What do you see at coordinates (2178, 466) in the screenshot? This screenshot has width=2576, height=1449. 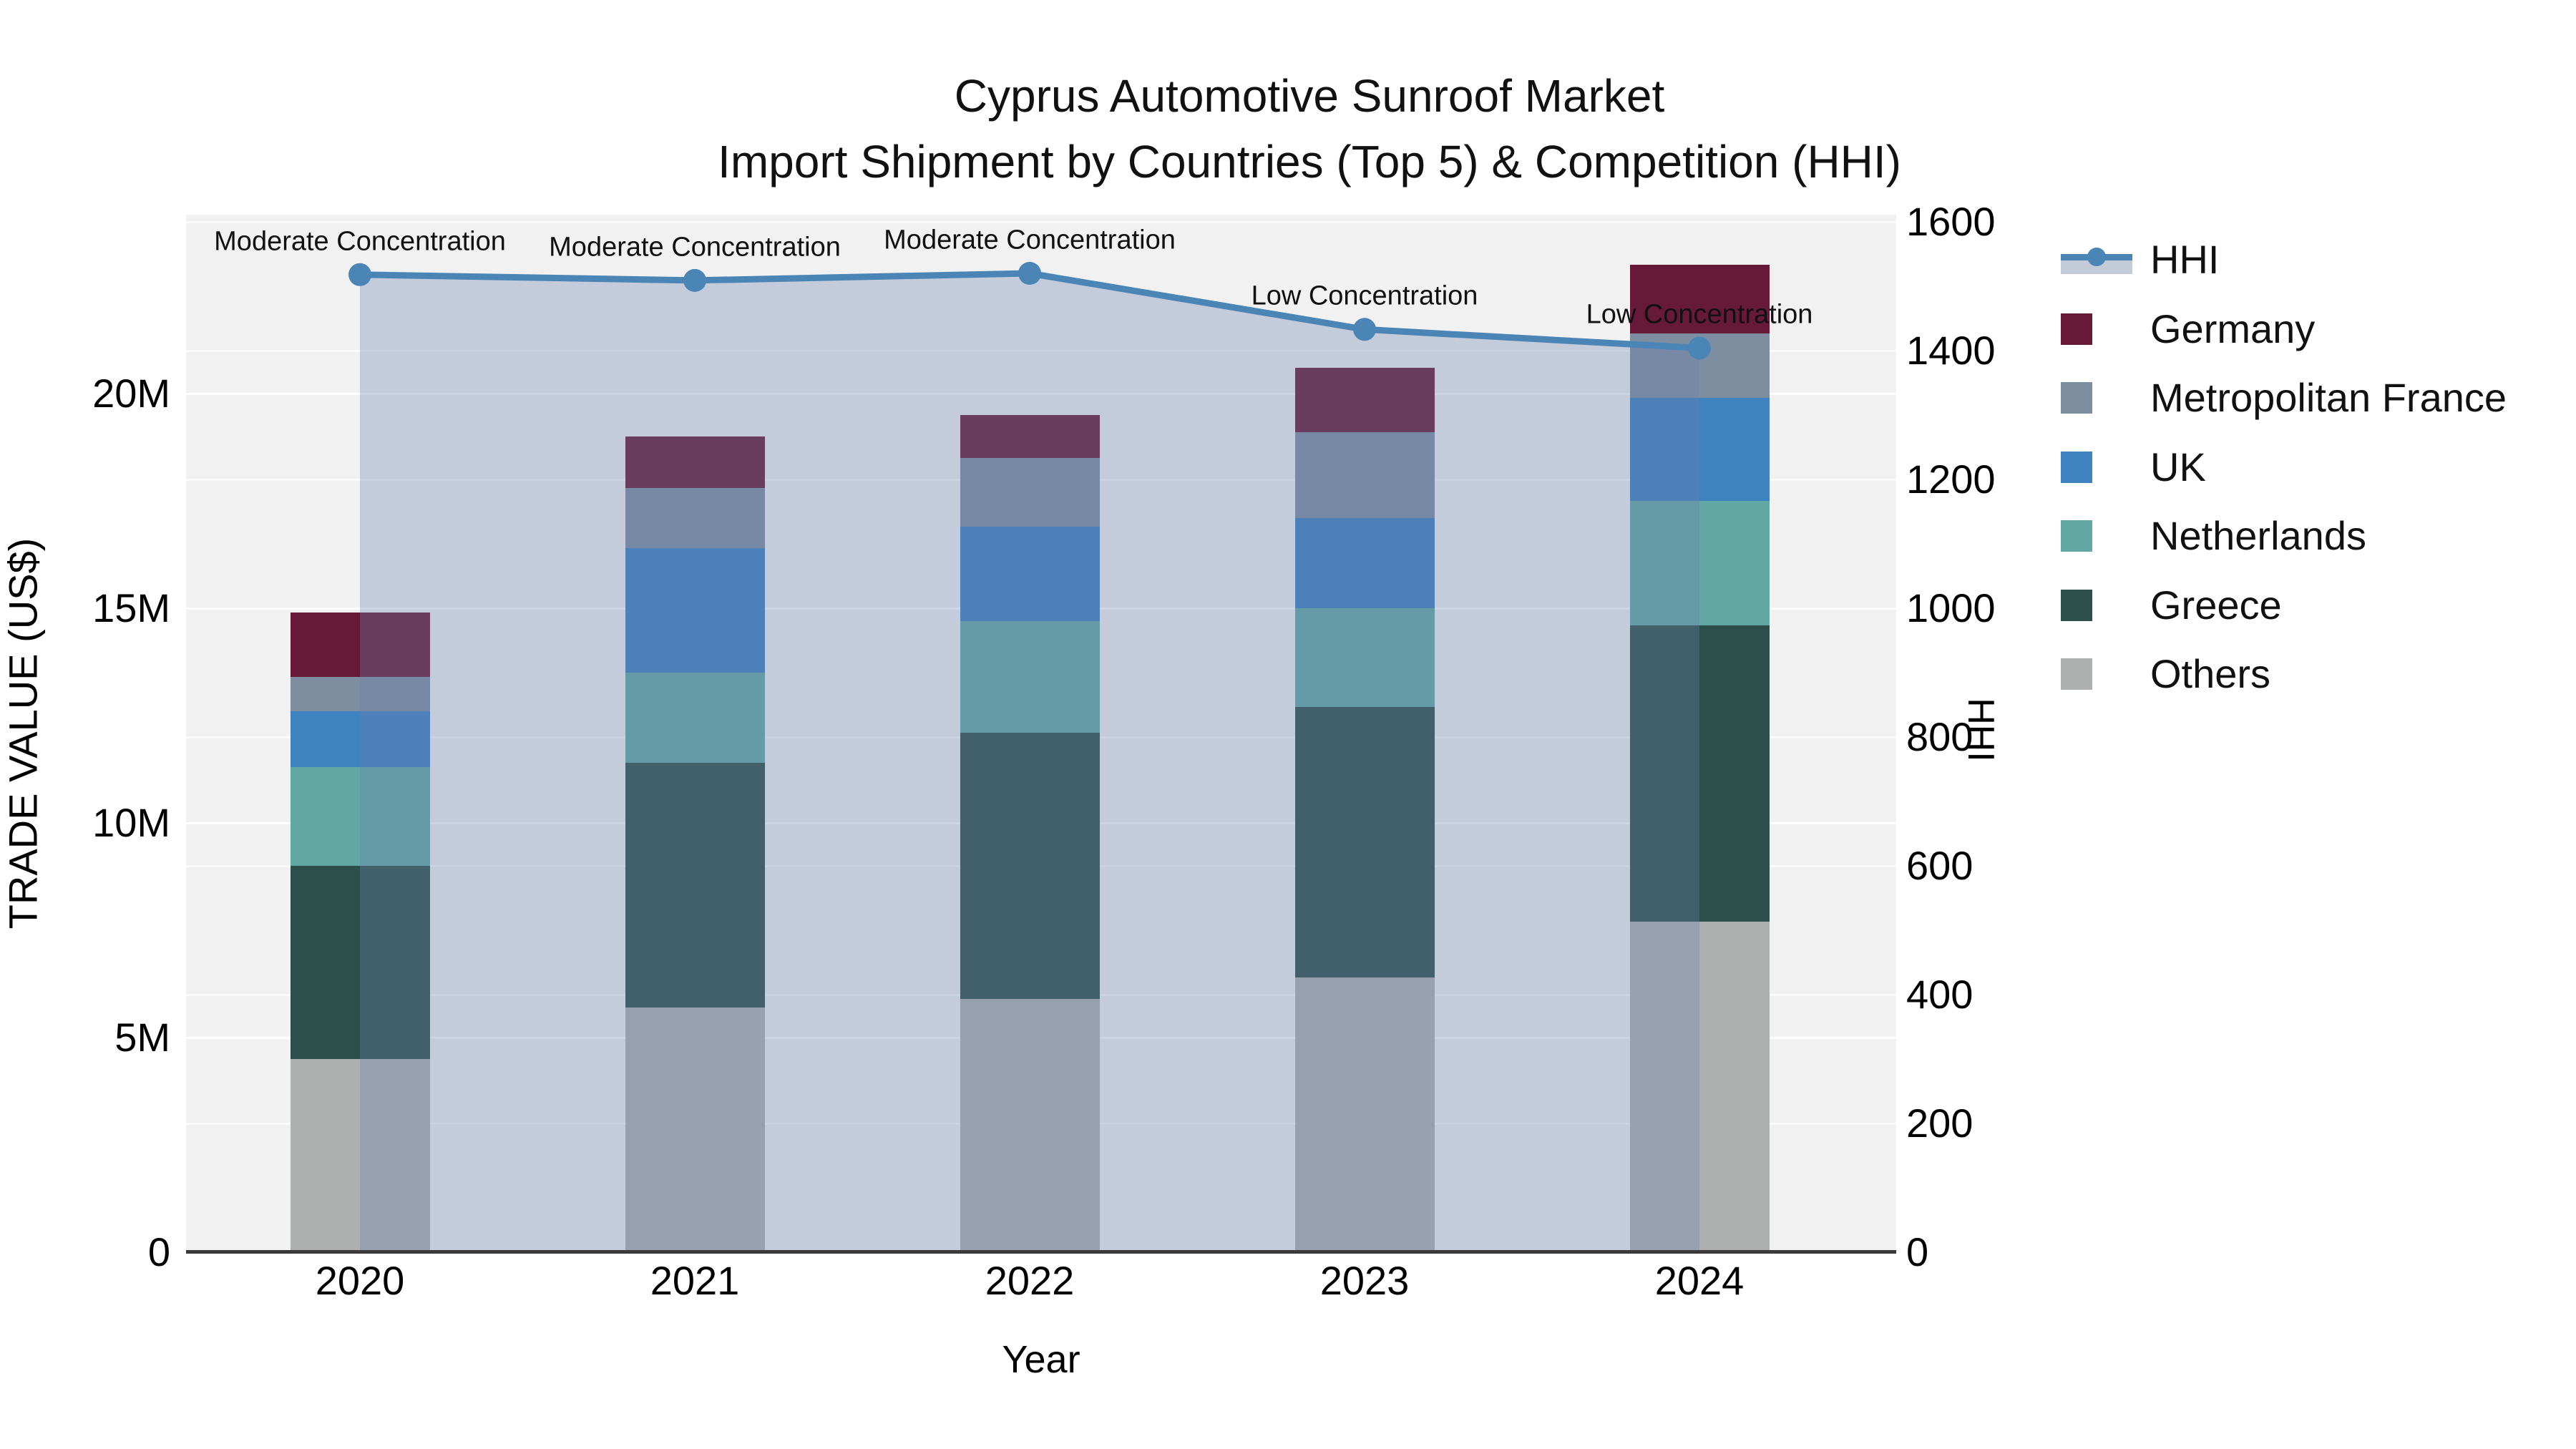 I see `legend-label-uk: UK` at bounding box center [2178, 466].